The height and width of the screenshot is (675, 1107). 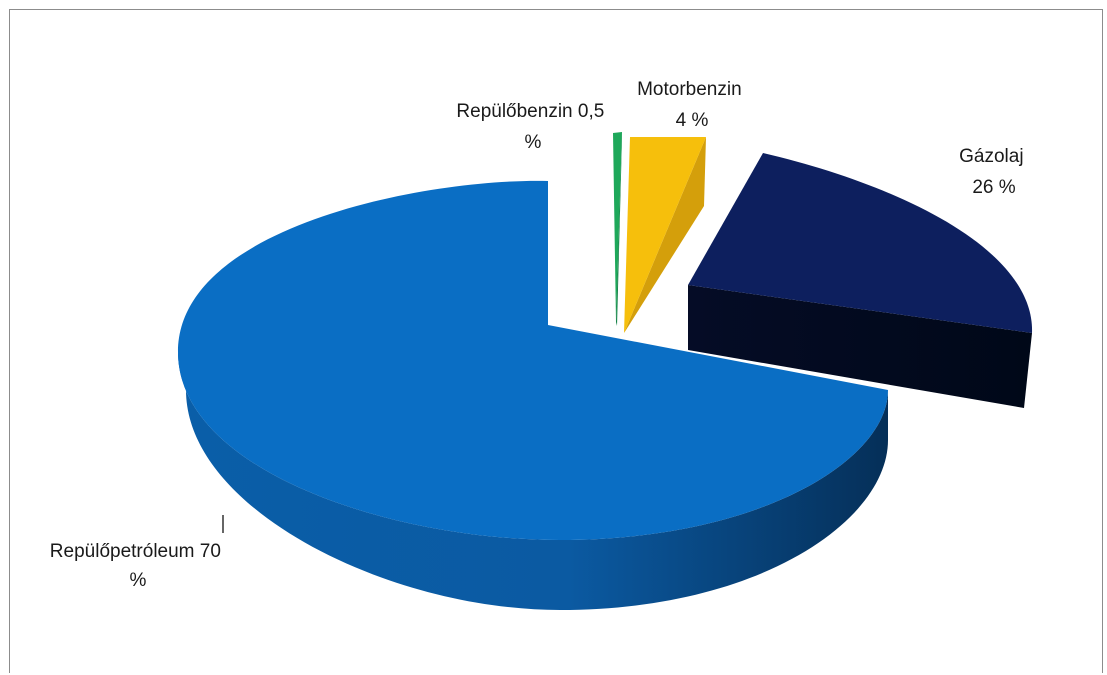 I want to click on label-repulopetroleum: Repülőpetróleum 70 %, so click(x=138, y=566).